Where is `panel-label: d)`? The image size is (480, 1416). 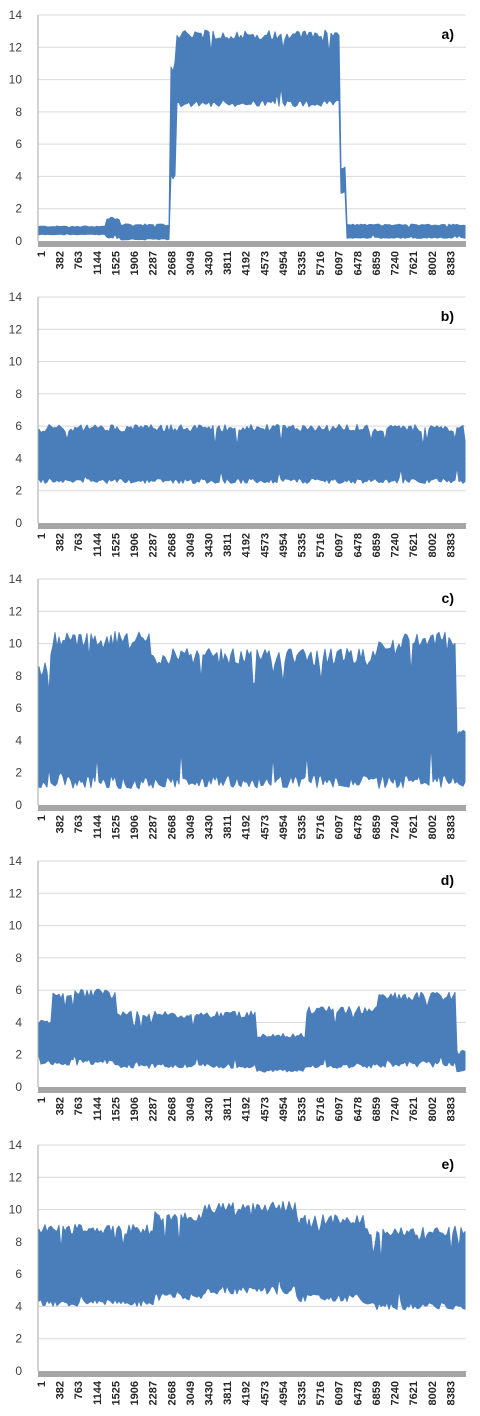
panel-label: d) is located at coordinates (447, 880).